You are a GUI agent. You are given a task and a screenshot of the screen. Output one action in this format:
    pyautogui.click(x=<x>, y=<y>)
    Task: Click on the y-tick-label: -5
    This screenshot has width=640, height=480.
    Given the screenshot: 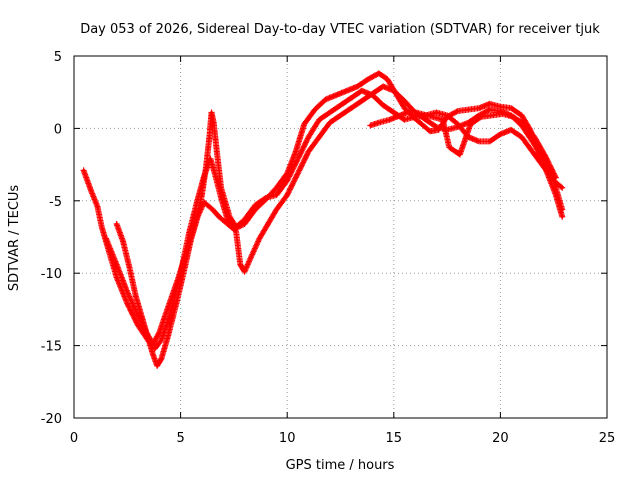 What is the action you would take?
    pyautogui.click(x=55, y=202)
    